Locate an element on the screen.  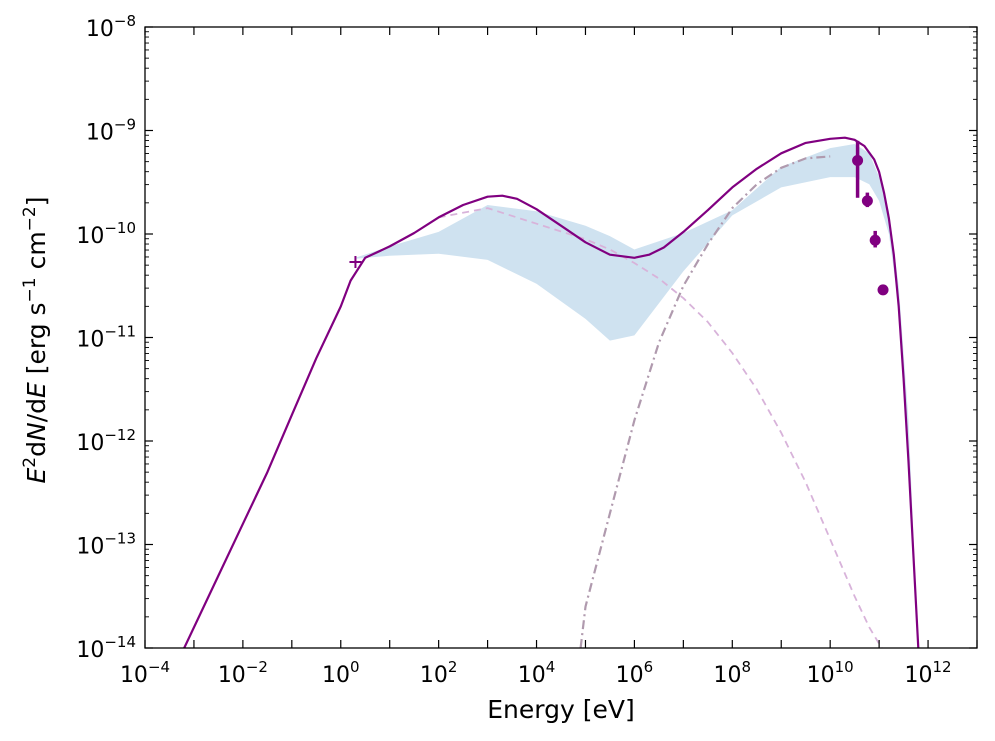
x-tick-labels: 10⁻⁴ 10⁻² 10⁰ 10² 10⁴ 10⁶ 10⁸ 10¹⁰ 10¹² is located at coordinates (536, 673).